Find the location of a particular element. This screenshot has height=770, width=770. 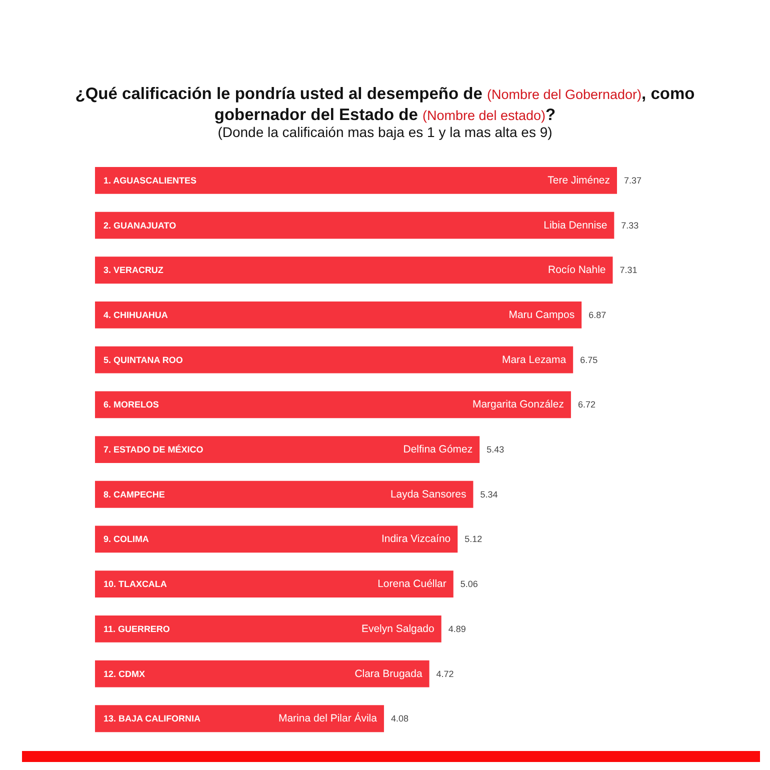

y-tick-label: 8. CAMPECHE is located at coordinates (134, 493).